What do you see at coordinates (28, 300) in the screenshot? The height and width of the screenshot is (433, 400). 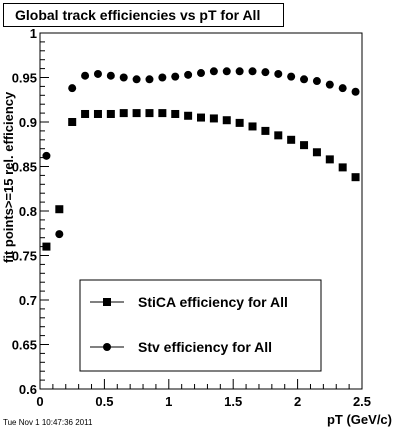 I see `y-tick-label: 0.7` at bounding box center [28, 300].